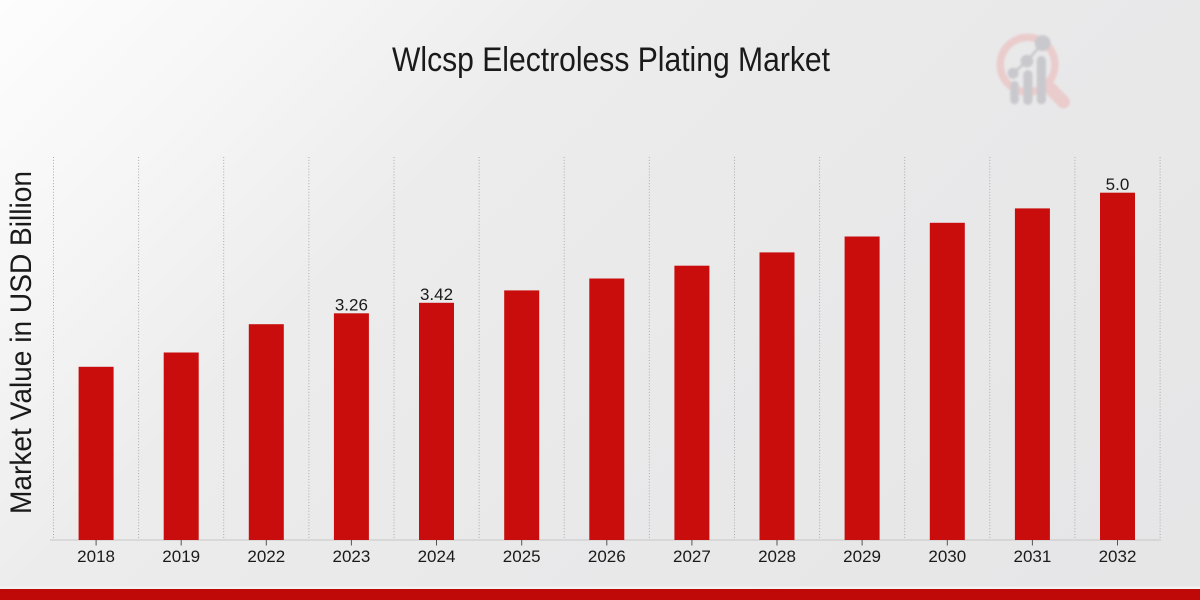  I want to click on svg-text: 2026, so click(607, 556).